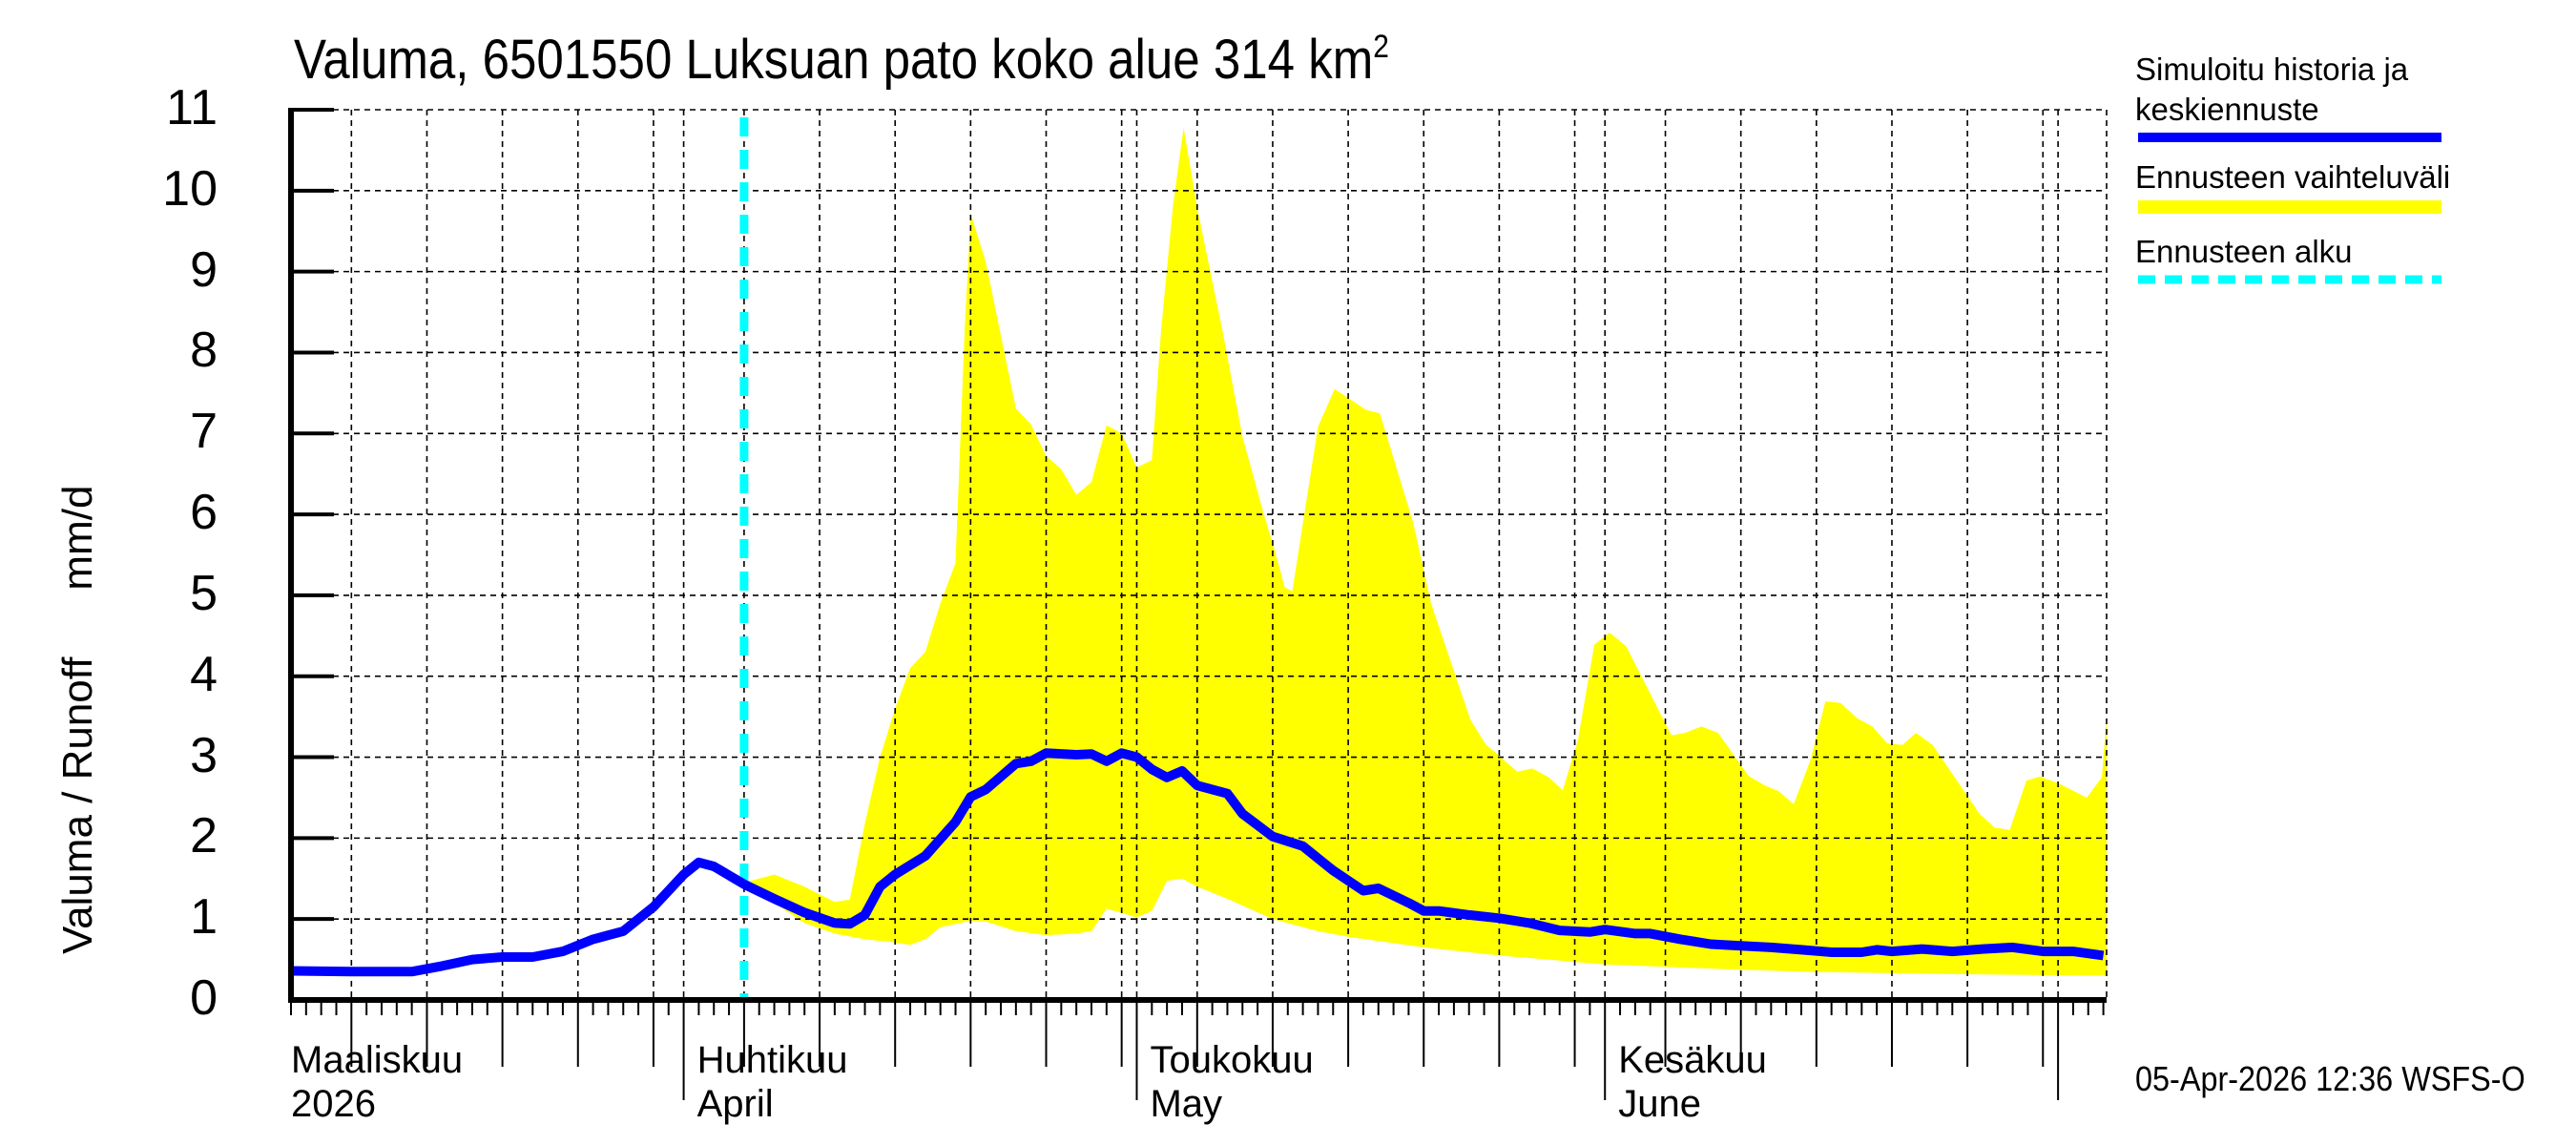 The image size is (2576, 1145). What do you see at coordinates (77, 538) in the screenshot?
I see `y-axis-unit: mm/d` at bounding box center [77, 538].